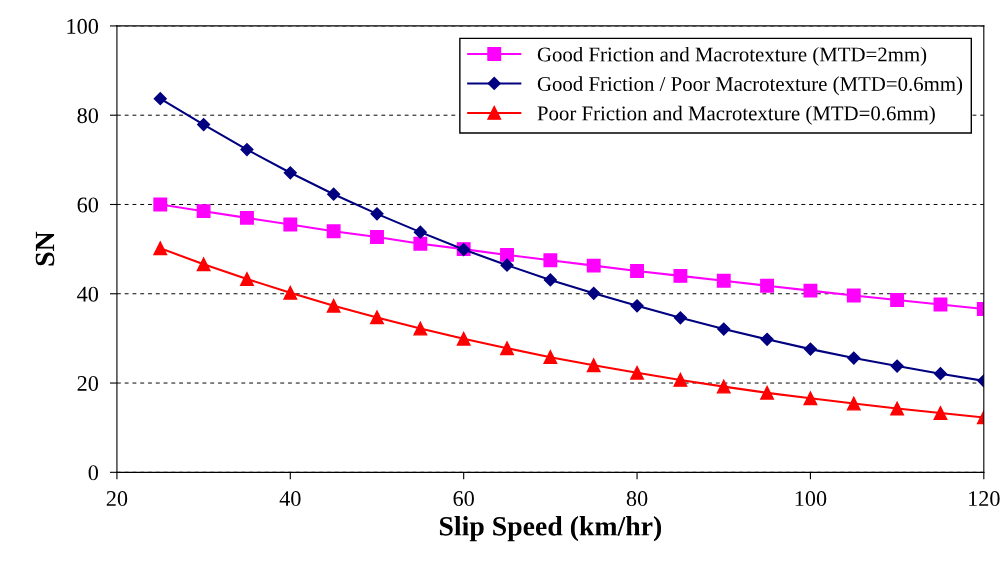  What do you see at coordinates (550, 529) in the screenshot?
I see `x-axis-title: Slip Speed (km/hr)` at bounding box center [550, 529].